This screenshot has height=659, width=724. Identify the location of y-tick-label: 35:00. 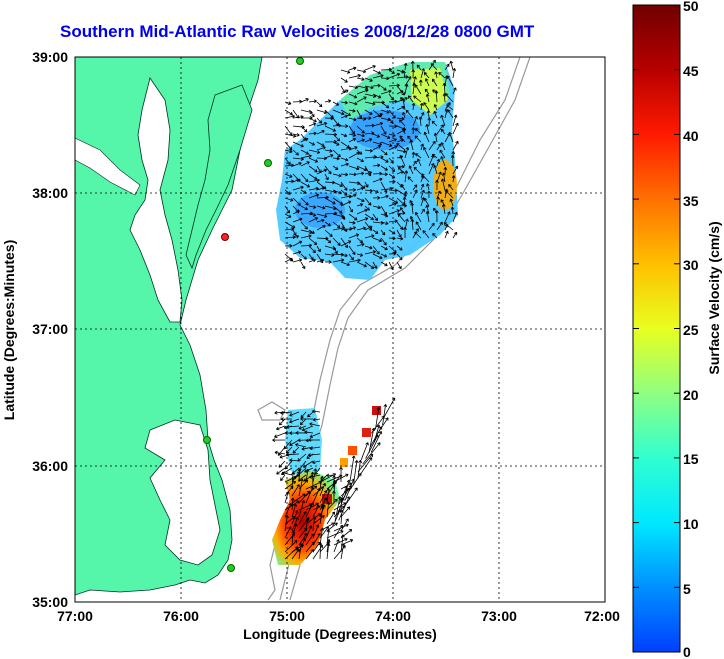
(50, 602).